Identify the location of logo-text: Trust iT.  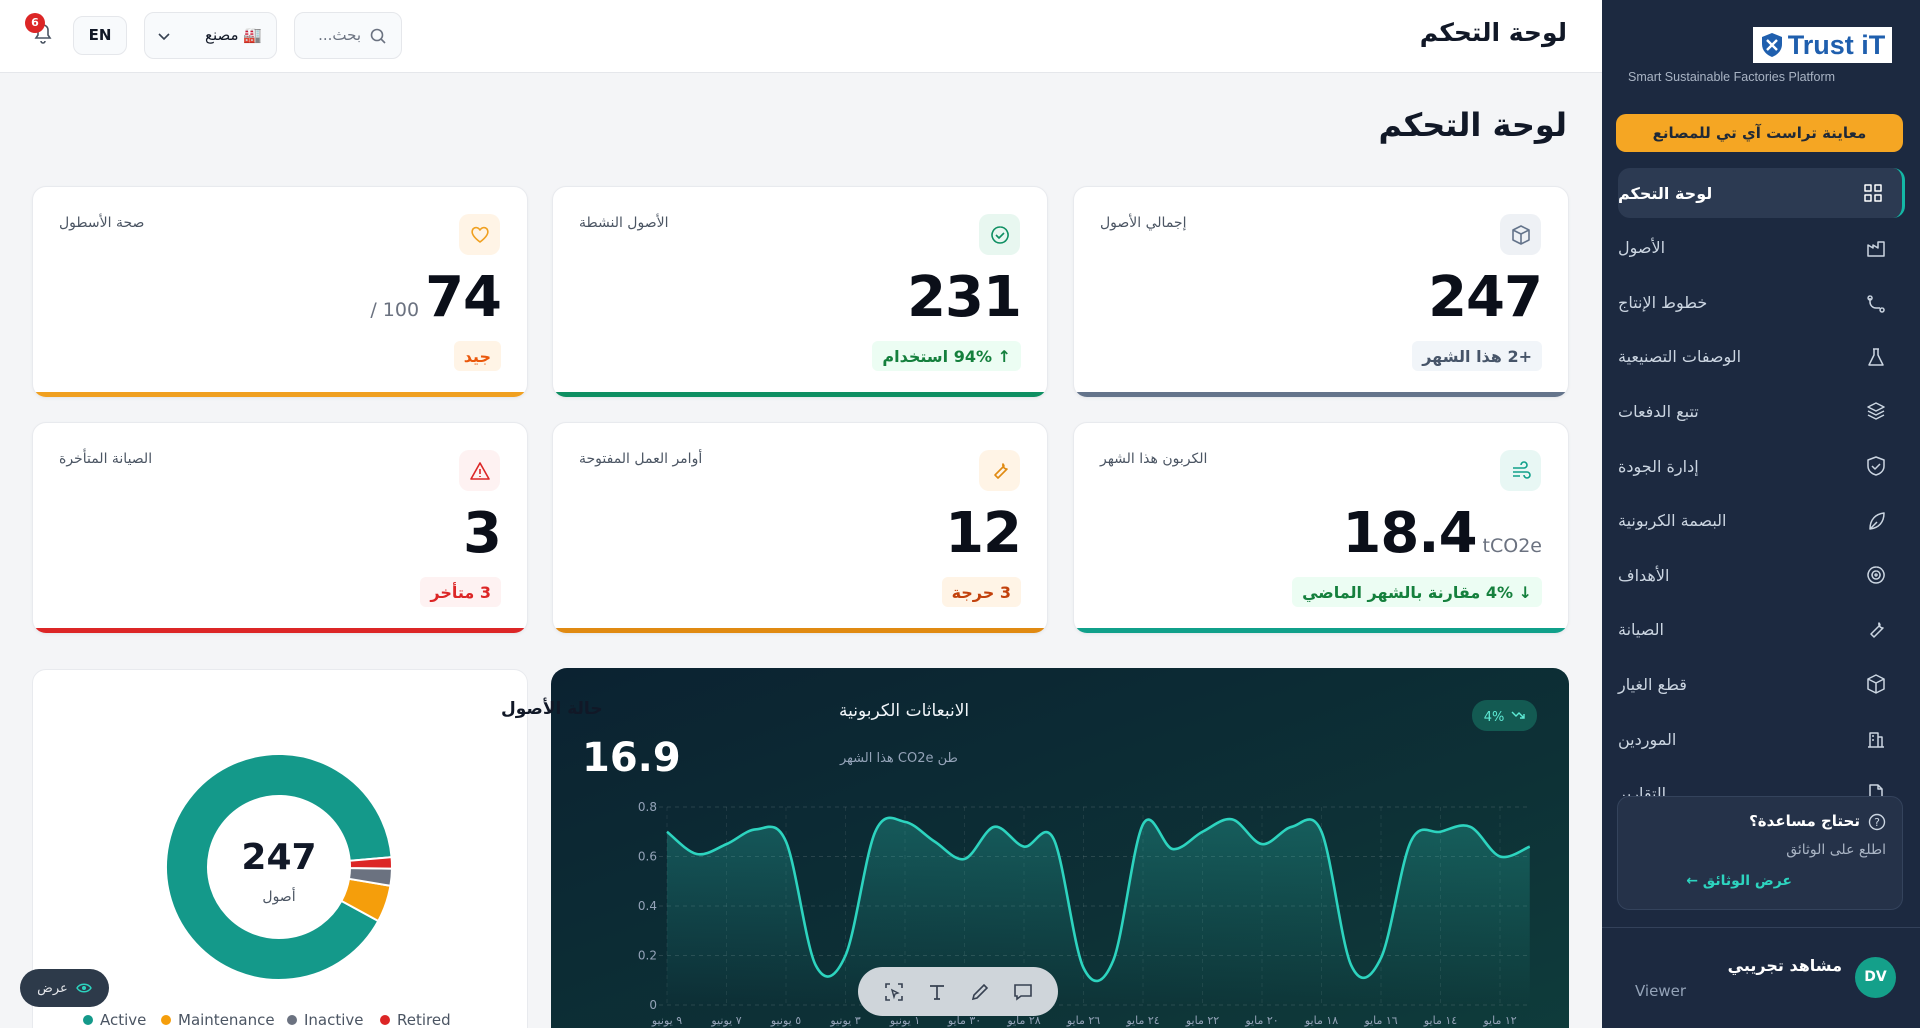
(1836, 44).